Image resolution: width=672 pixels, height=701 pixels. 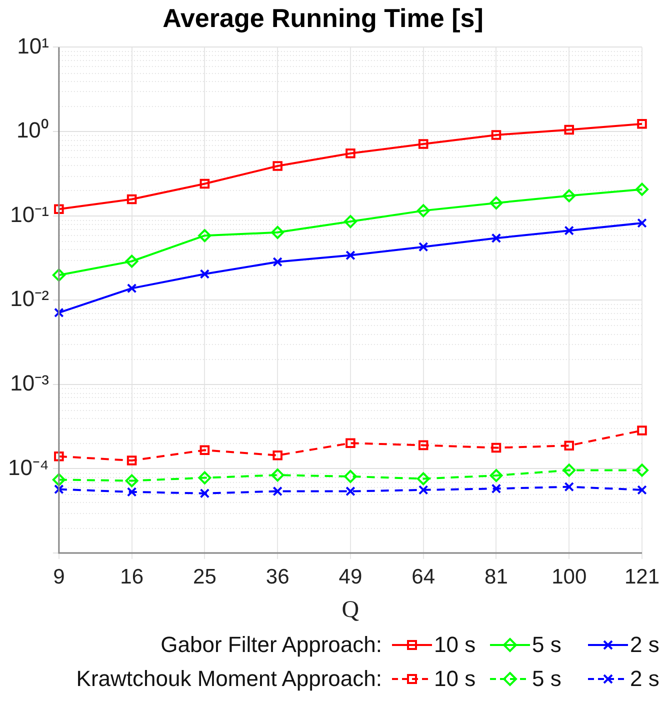 What do you see at coordinates (569, 576) in the screenshot?
I see `x-tick-label: 100` at bounding box center [569, 576].